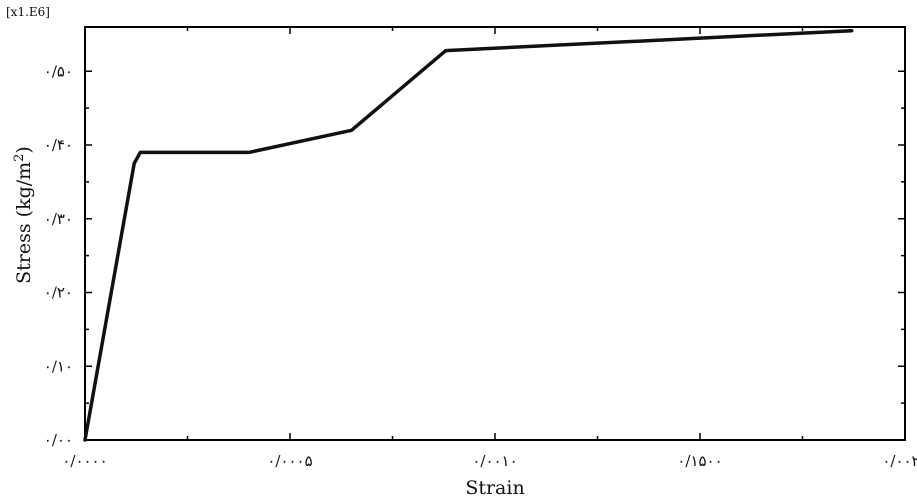 The height and width of the screenshot is (500, 917). Describe the element at coordinates (289, 461) in the screenshot. I see `x-tick-label: ۰/۰۰۰۵` at that location.